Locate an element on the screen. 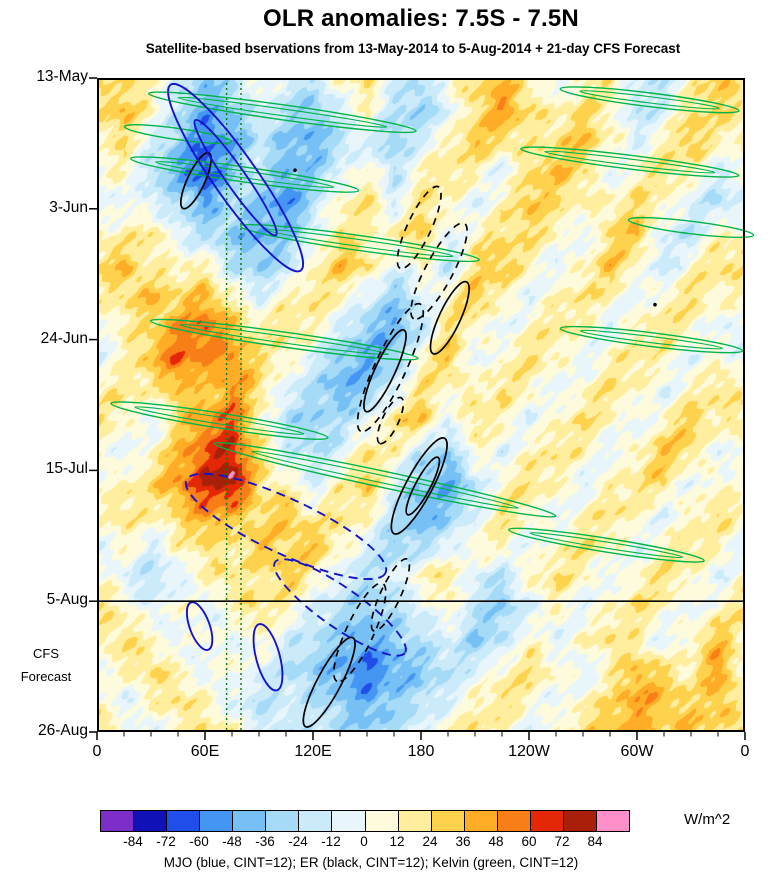 The width and height of the screenshot is (772, 878). colorbar-tick-label: 0 is located at coordinates (364, 841).